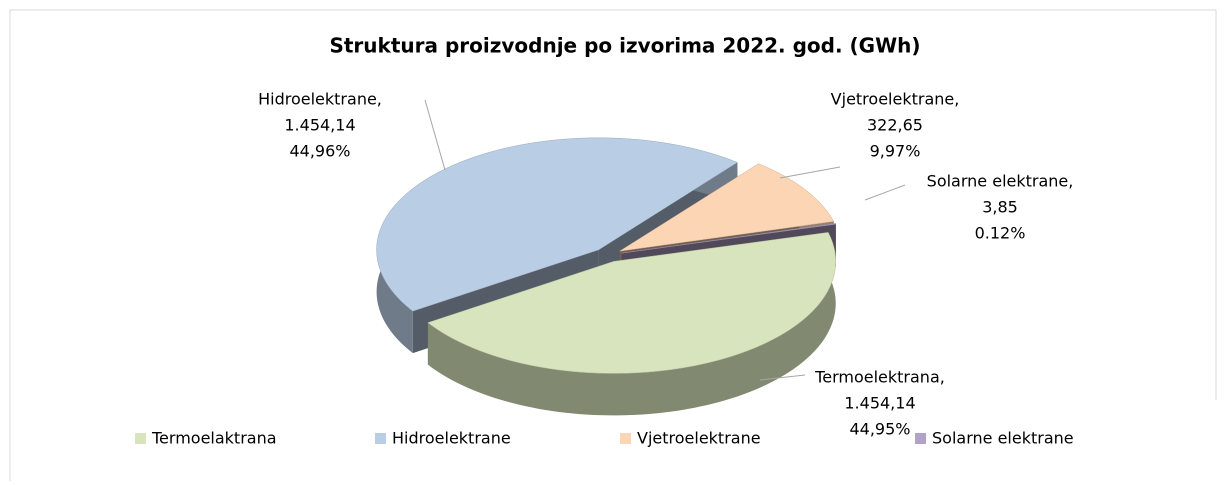 Image resolution: width=1227 pixels, height=485 pixels. What do you see at coordinates (879, 377) in the screenshot?
I see `data-label-name: Termoelektrana,` at bounding box center [879, 377].